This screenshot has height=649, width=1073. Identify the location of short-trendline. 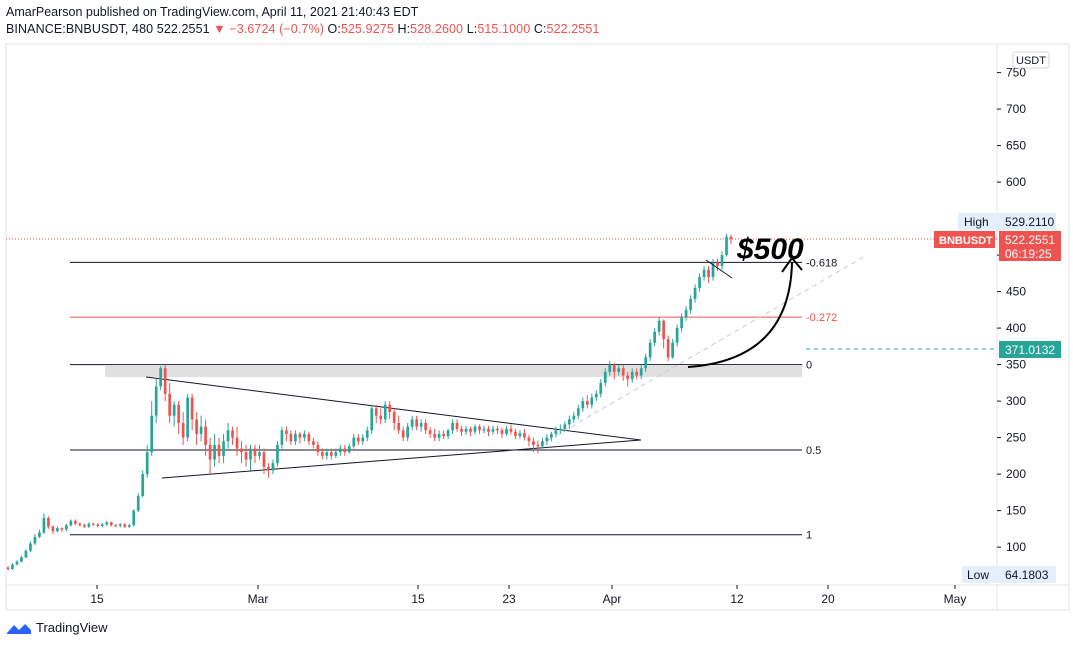
(719, 269).